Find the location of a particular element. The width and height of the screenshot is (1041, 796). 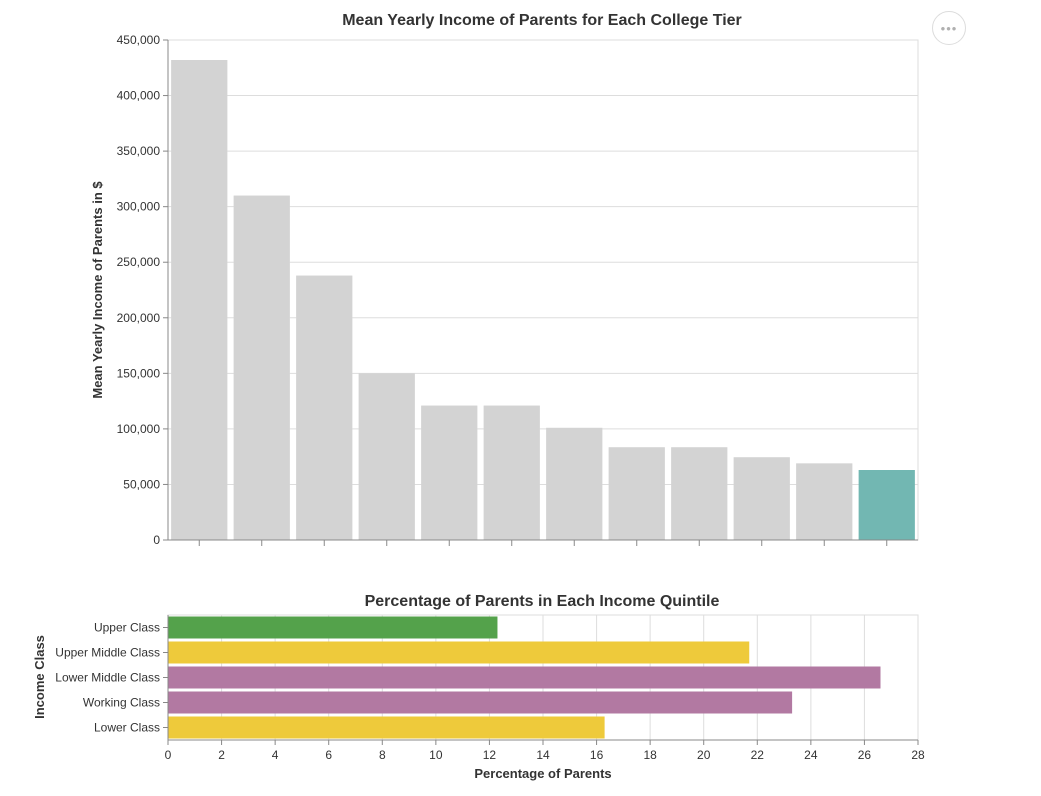

bottom-x-tick-label: 28 is located at coordinates (918, 755).